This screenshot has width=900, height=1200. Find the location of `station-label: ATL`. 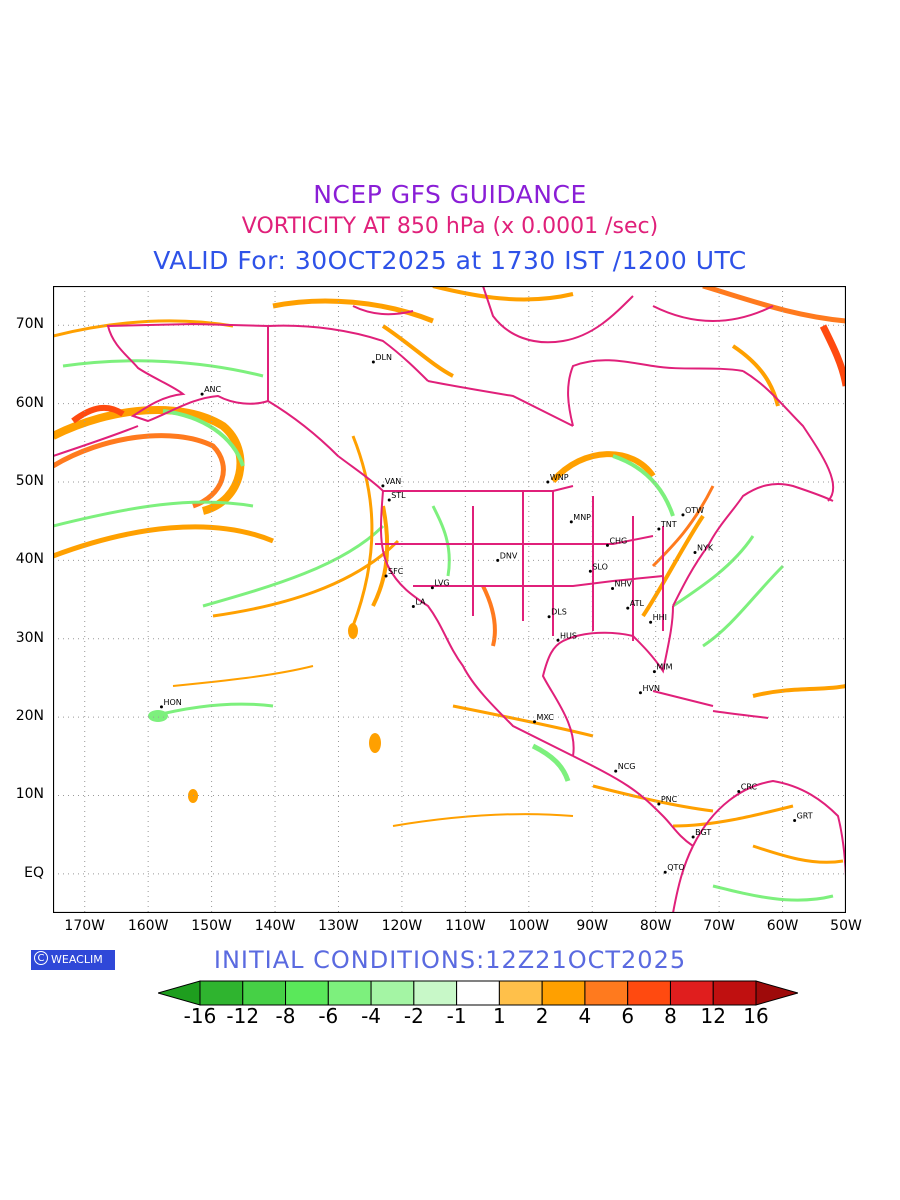

station-label: ATL is located at coordinates (637, 603).